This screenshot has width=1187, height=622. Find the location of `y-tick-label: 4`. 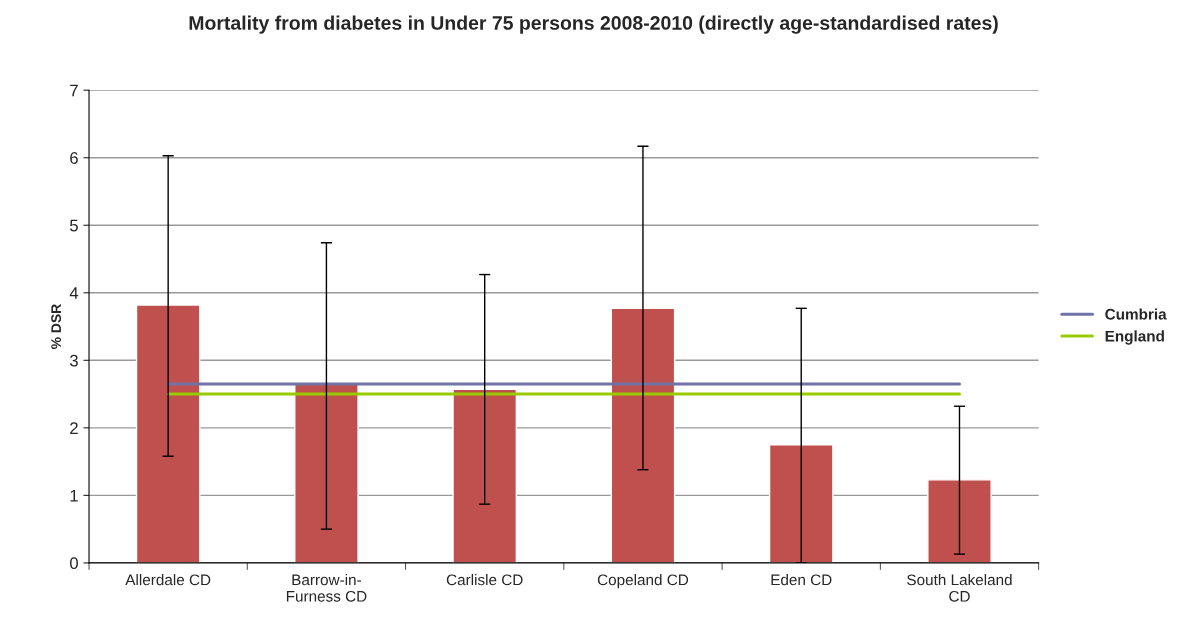

y-tick-label: 4 is located at coordinates (74, 293).